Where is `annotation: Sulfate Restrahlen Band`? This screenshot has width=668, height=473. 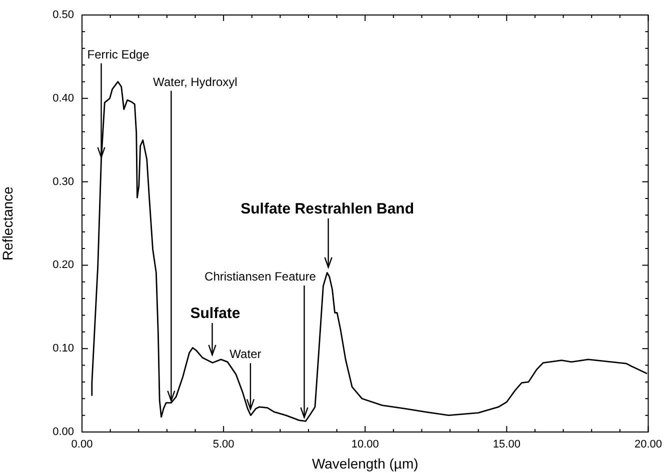
annotation: Sulfate Restrahlen Band is located at coordinates (327, 209).